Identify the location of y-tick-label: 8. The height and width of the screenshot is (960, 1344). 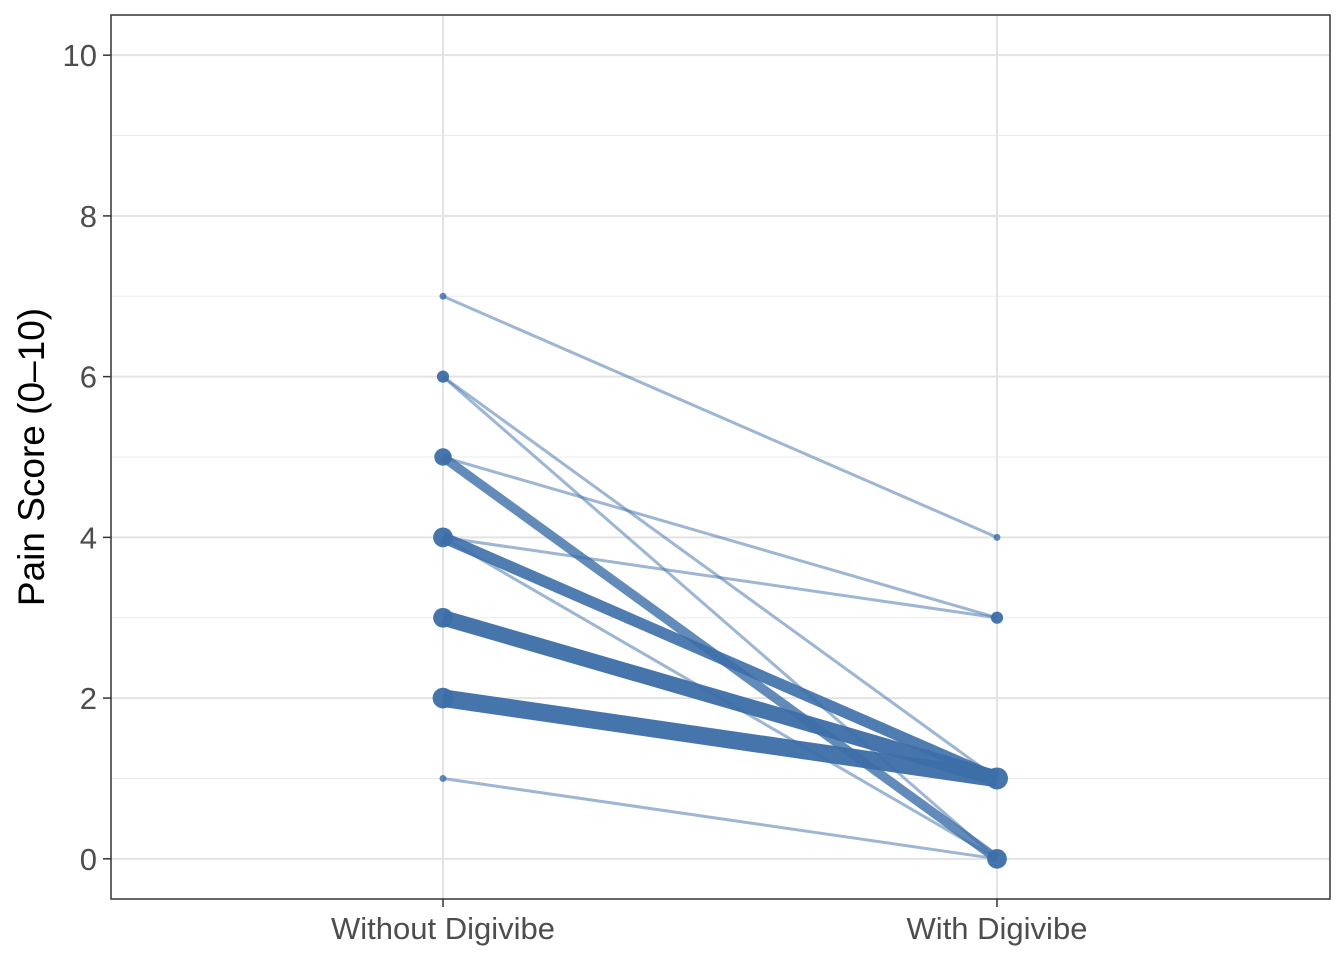
(88, 216).